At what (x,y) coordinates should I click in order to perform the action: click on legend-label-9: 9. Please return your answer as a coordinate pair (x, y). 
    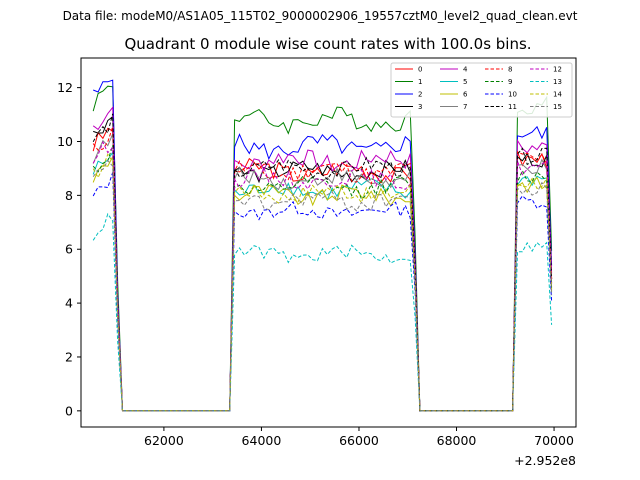
    Looking at the image, I should click on (510, 82).